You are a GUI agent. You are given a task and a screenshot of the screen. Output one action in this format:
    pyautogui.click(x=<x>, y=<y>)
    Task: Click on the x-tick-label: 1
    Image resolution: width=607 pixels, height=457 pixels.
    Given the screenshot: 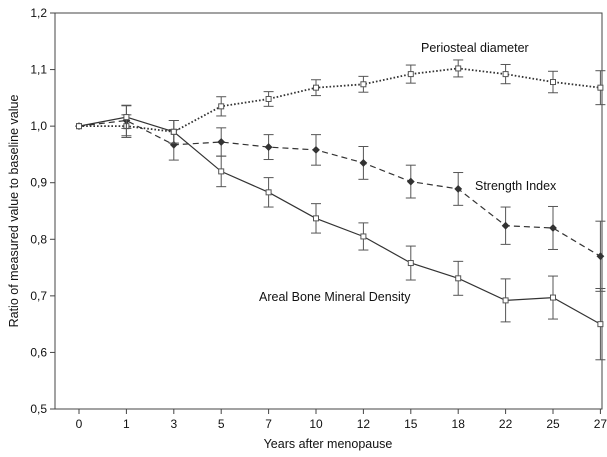 What is the action you would take?
    pyautogui.click(x=126, y=424)
    